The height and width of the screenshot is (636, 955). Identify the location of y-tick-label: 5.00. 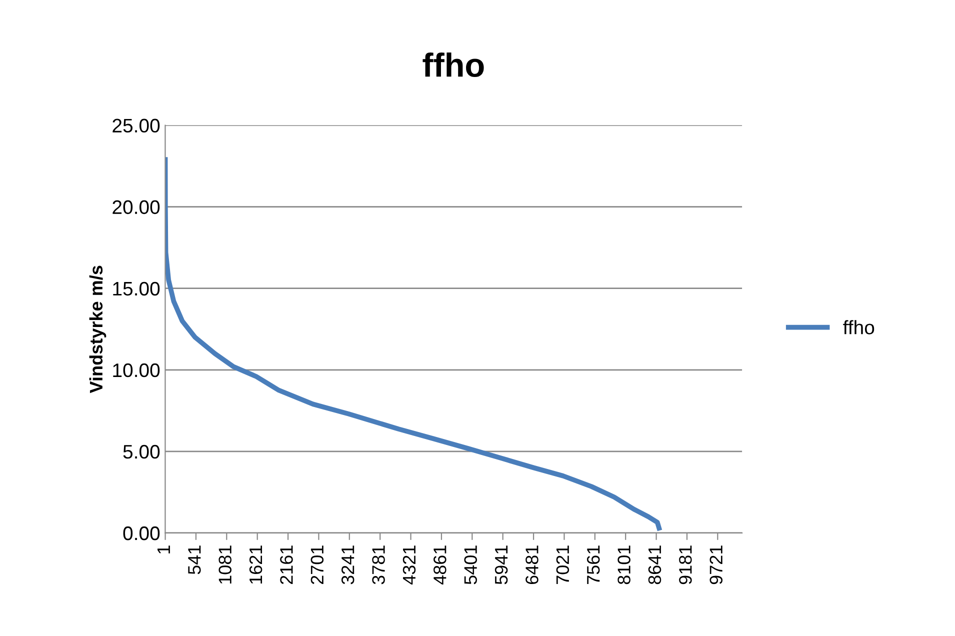
(141, 451).